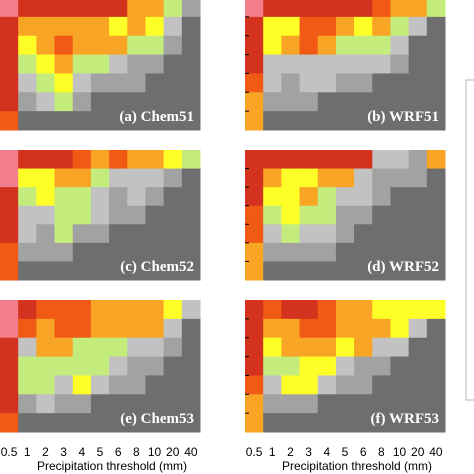 The width and height of the screenshot is (474, 474). What do you see at coordinates (345, 452) in the screenshot?
I see `x-tick-label: 5` at bounding box center [345, 452].